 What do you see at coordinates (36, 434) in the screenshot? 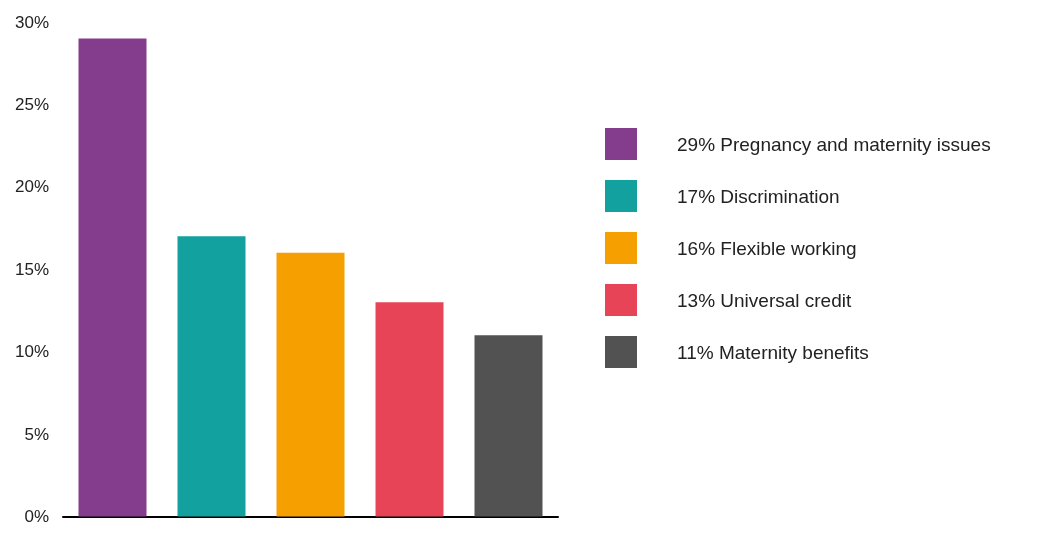
I see `y-tick-label: 5%` at bounding box center [36, 434].